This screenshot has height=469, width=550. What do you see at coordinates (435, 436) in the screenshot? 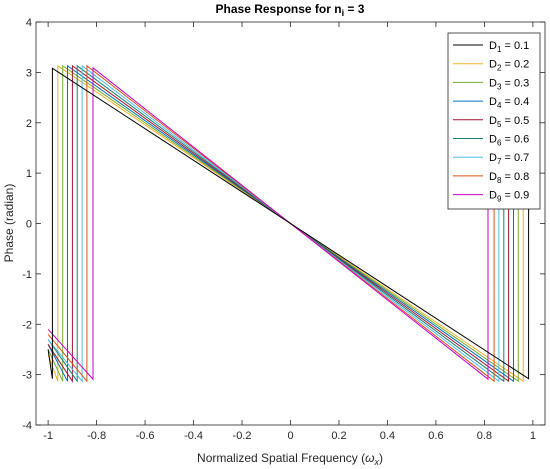
I see `x-tick-label: 0.6` at bounding box center [435, 436].